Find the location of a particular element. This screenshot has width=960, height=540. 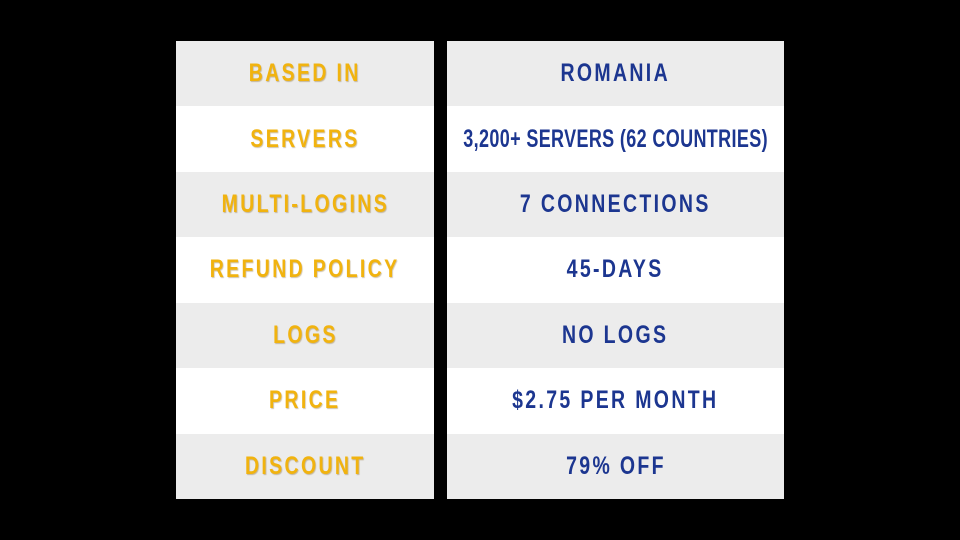

value-text: ROMANIA is located at coordinates (615, 73).